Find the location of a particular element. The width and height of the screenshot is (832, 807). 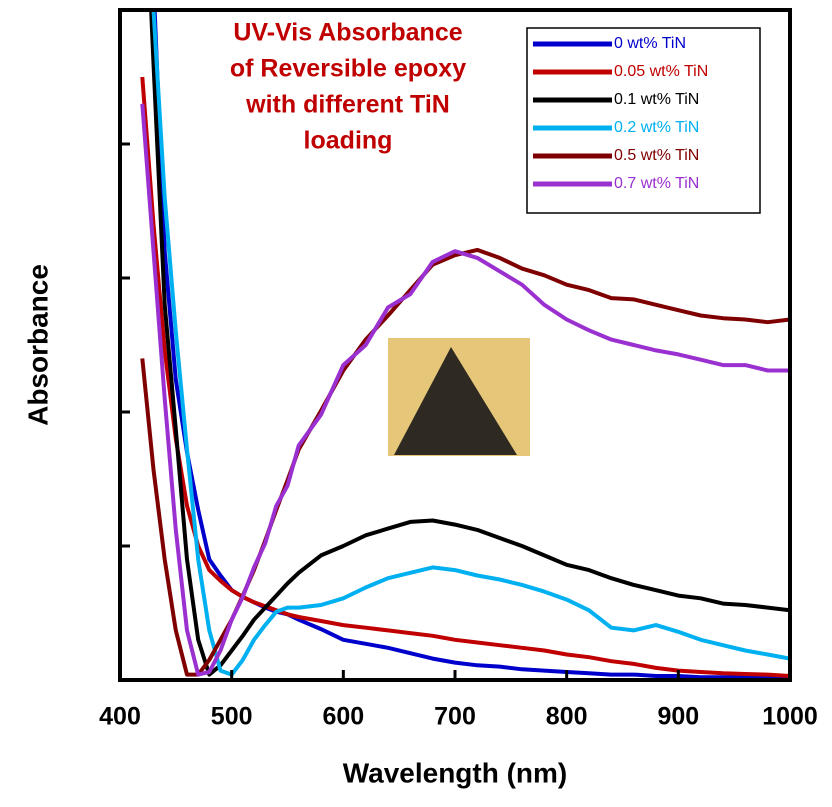

title-line: UV-Vis Absorbance is located at coordinates (347, 33).